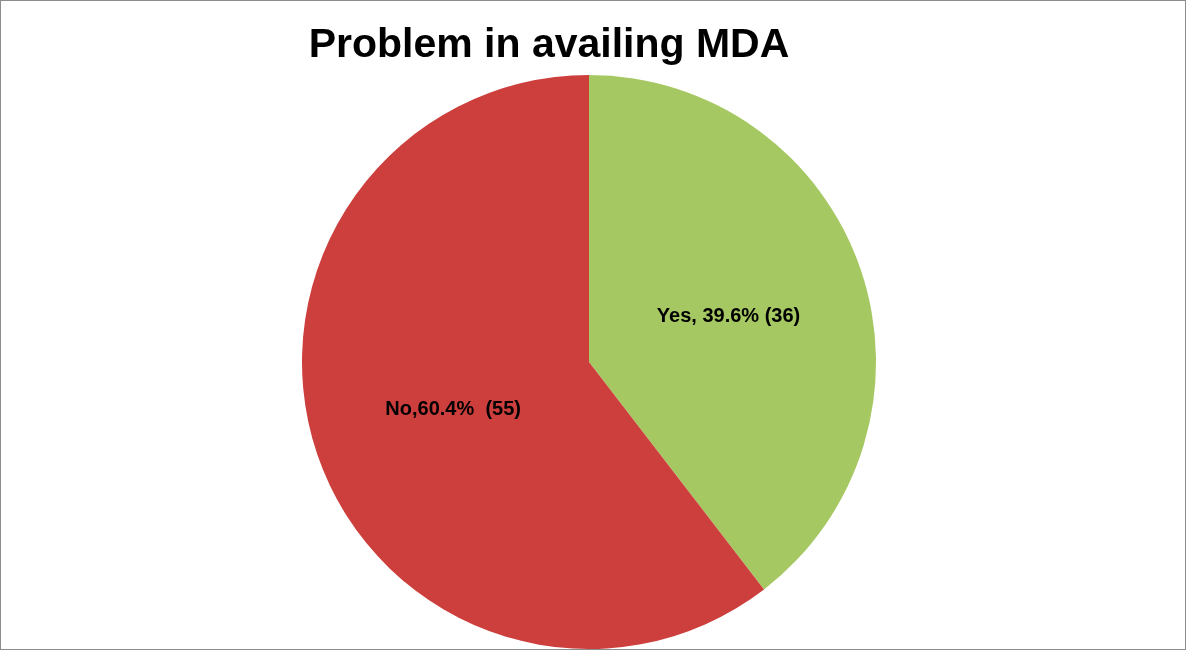 This screenshot has height=650, width=1186. I want to click on slice-label: Yes, 39.6% (36), so click(728, 314).